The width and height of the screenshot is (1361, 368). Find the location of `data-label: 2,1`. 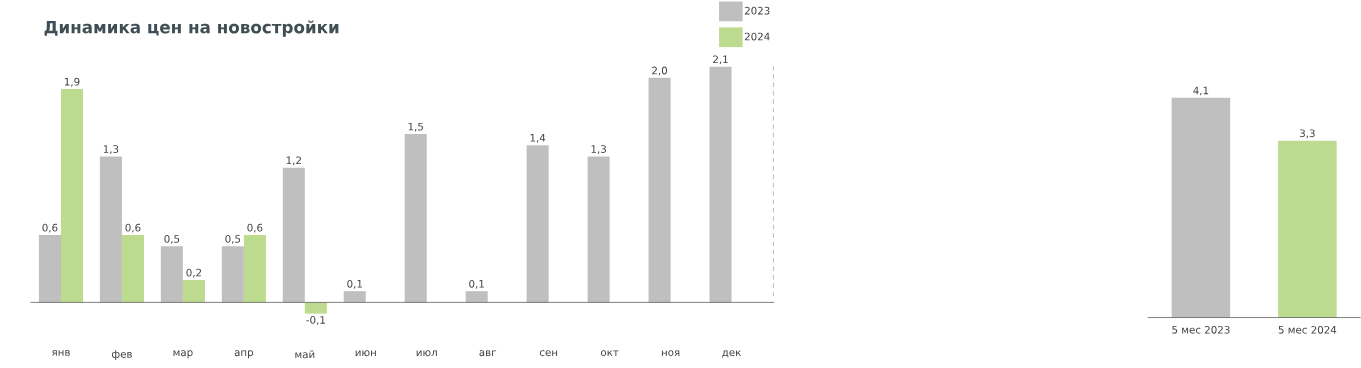

data-label: 2,1 is located at coordinates (720, 59).